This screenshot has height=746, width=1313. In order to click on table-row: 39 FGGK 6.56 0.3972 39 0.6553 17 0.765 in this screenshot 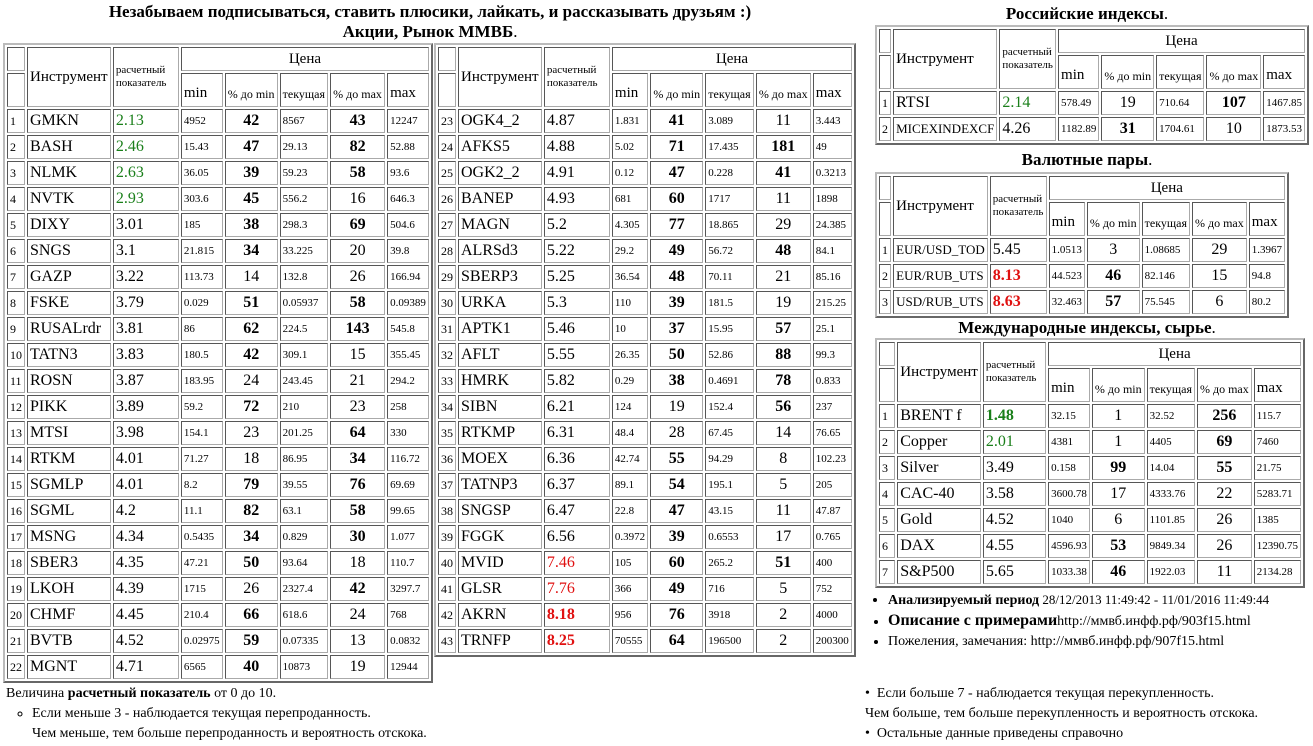, I will do `click(645, 537)`.